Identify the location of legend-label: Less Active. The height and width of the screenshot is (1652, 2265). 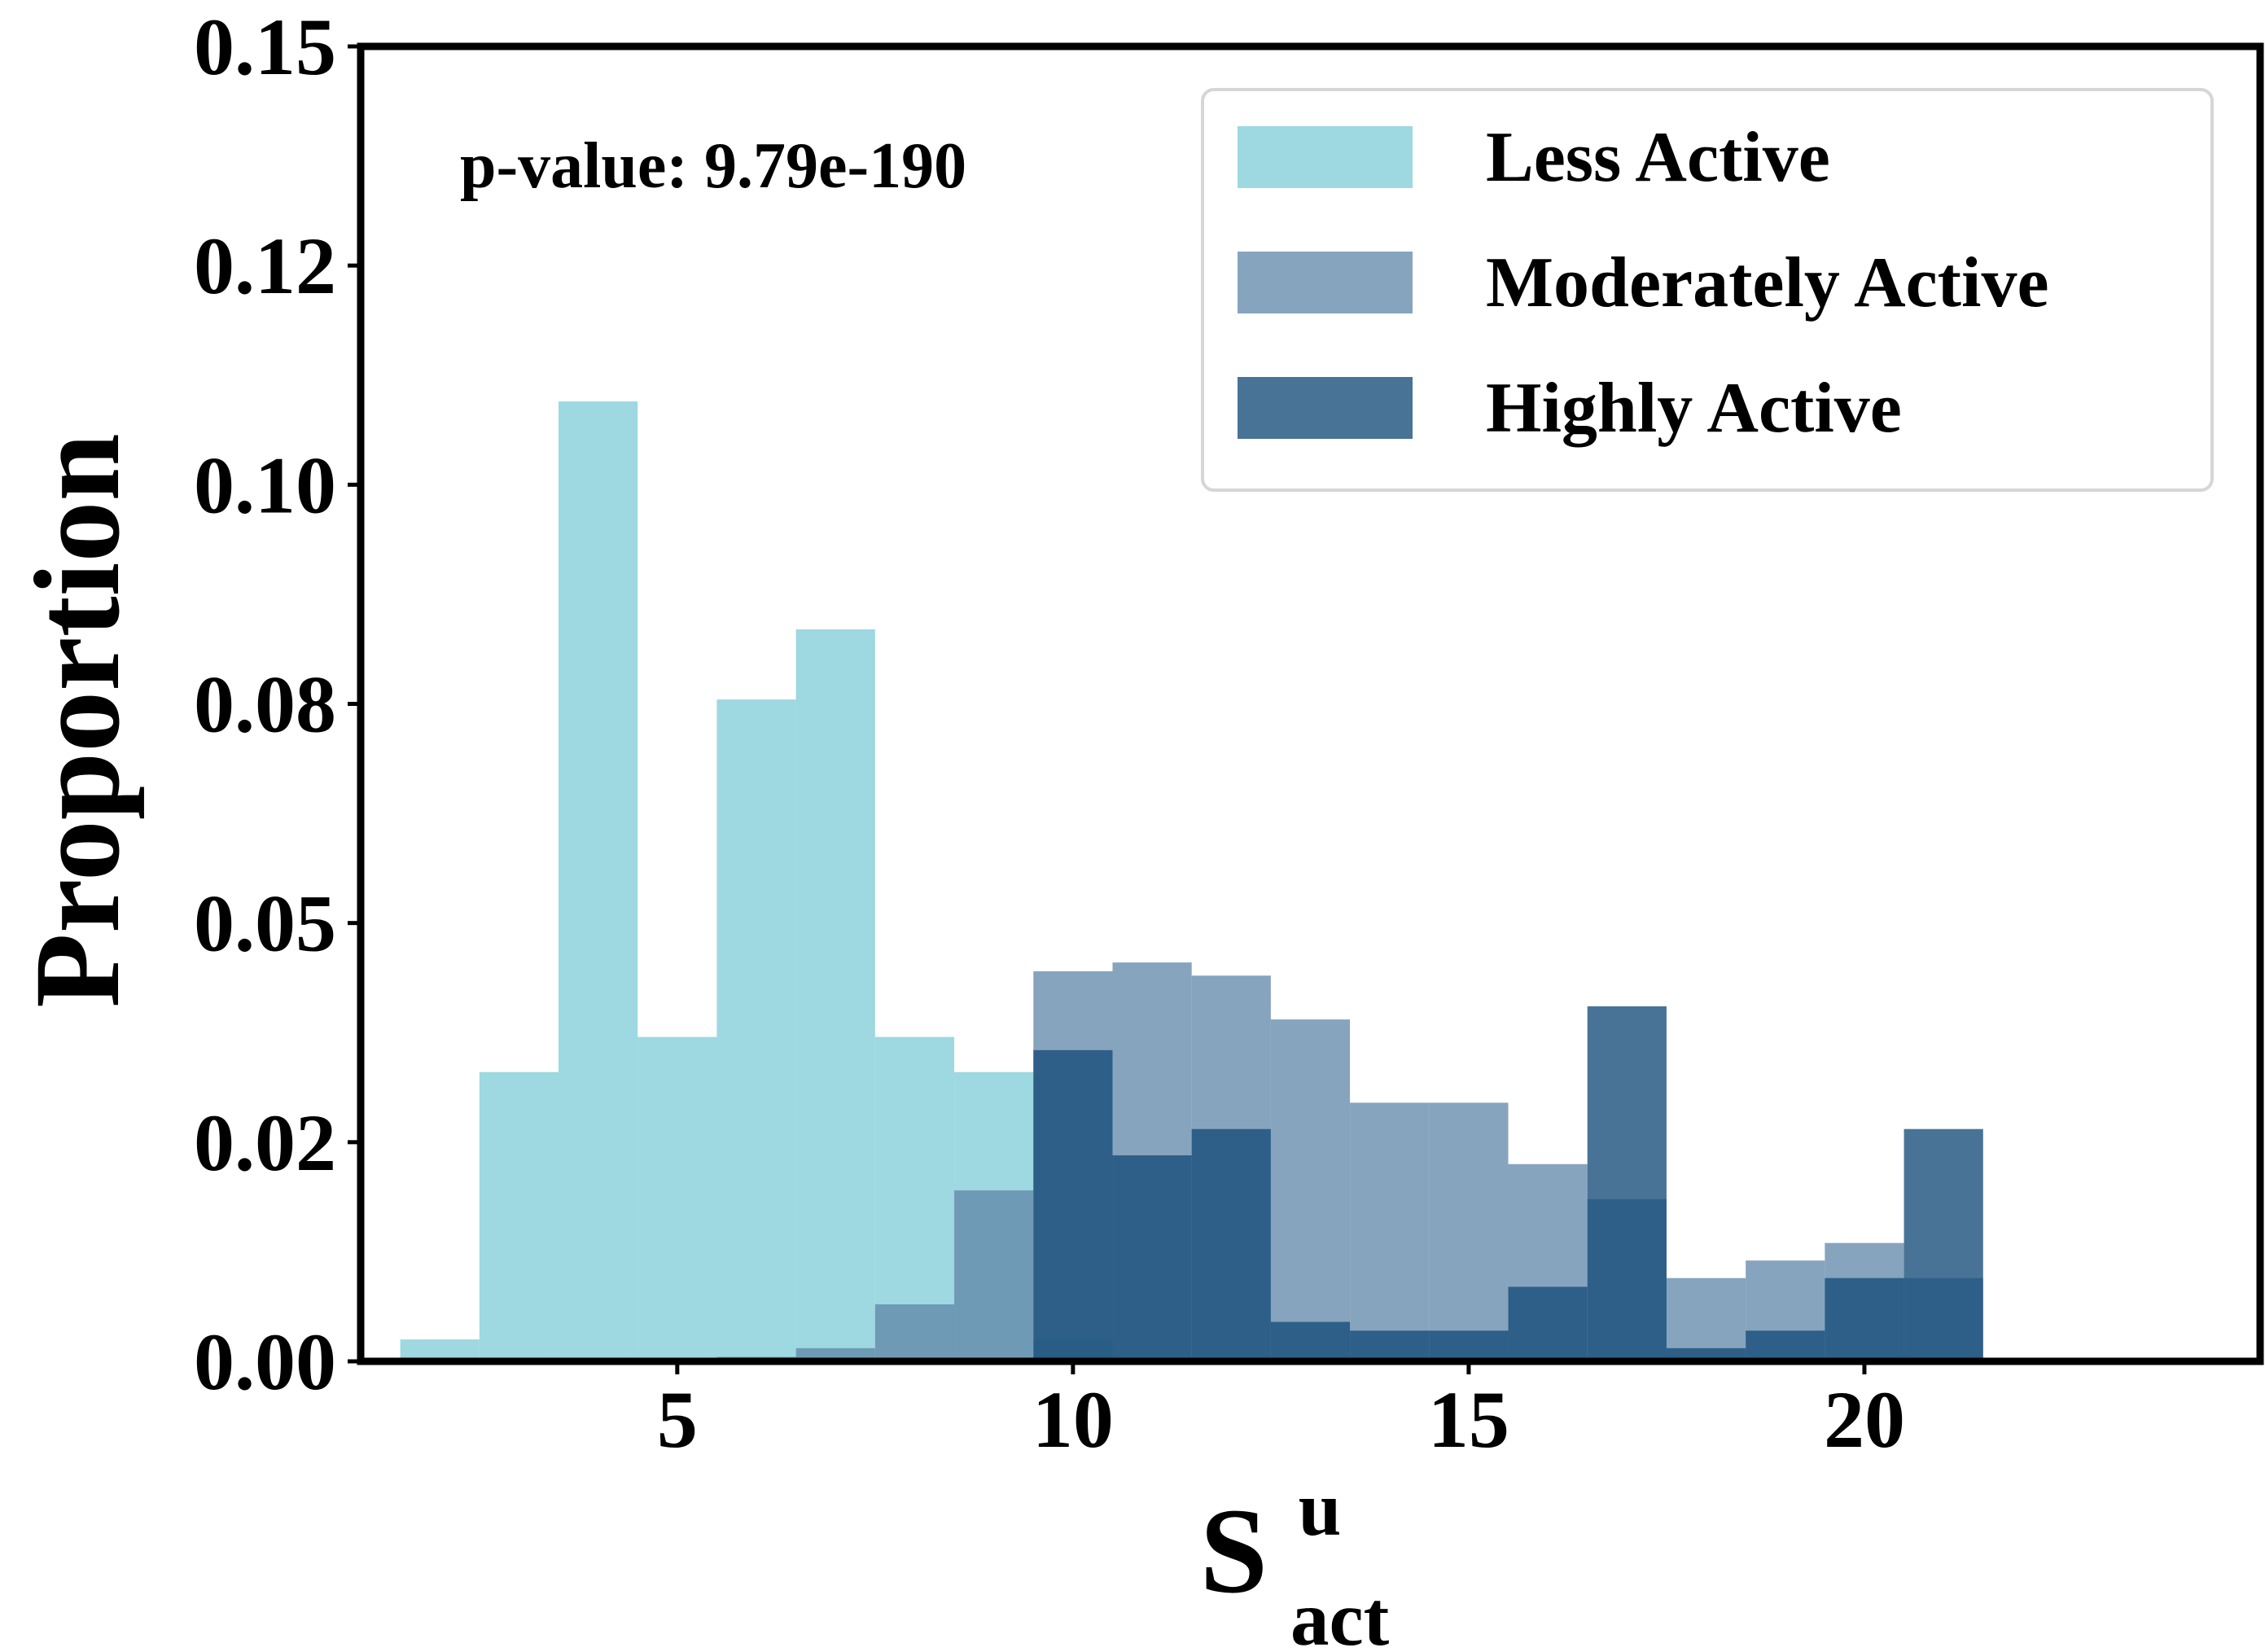
(1658, 157).